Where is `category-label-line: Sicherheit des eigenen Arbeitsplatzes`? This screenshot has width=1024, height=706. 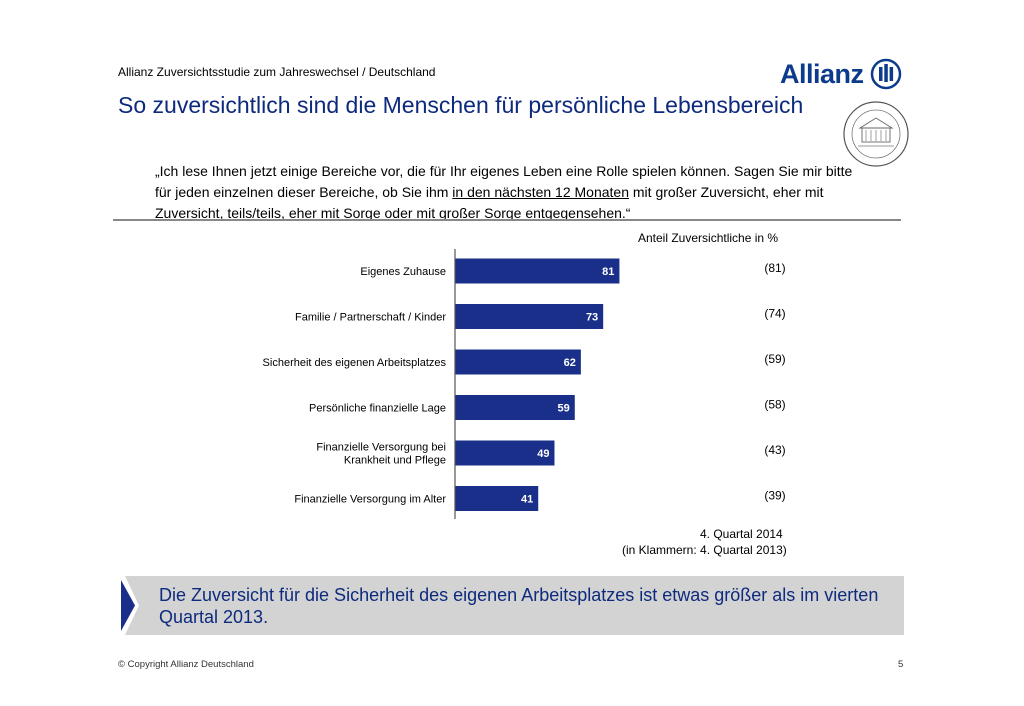
category-label-line: Sicherheit des eigenen Arbeitsplatzes is located at coordinates (355, 363).